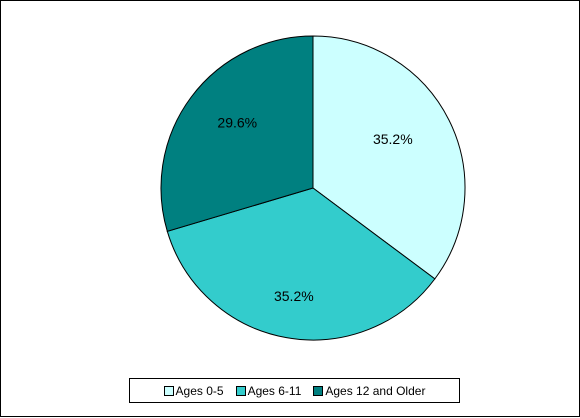 Image resolution: width=580 pixels, height=418 pixels. What do you see at coordinates (393, 139) in the screenshot?
I see `slice-value-label-ages-0-5: 35.2%` at bounding box center [393, 139].